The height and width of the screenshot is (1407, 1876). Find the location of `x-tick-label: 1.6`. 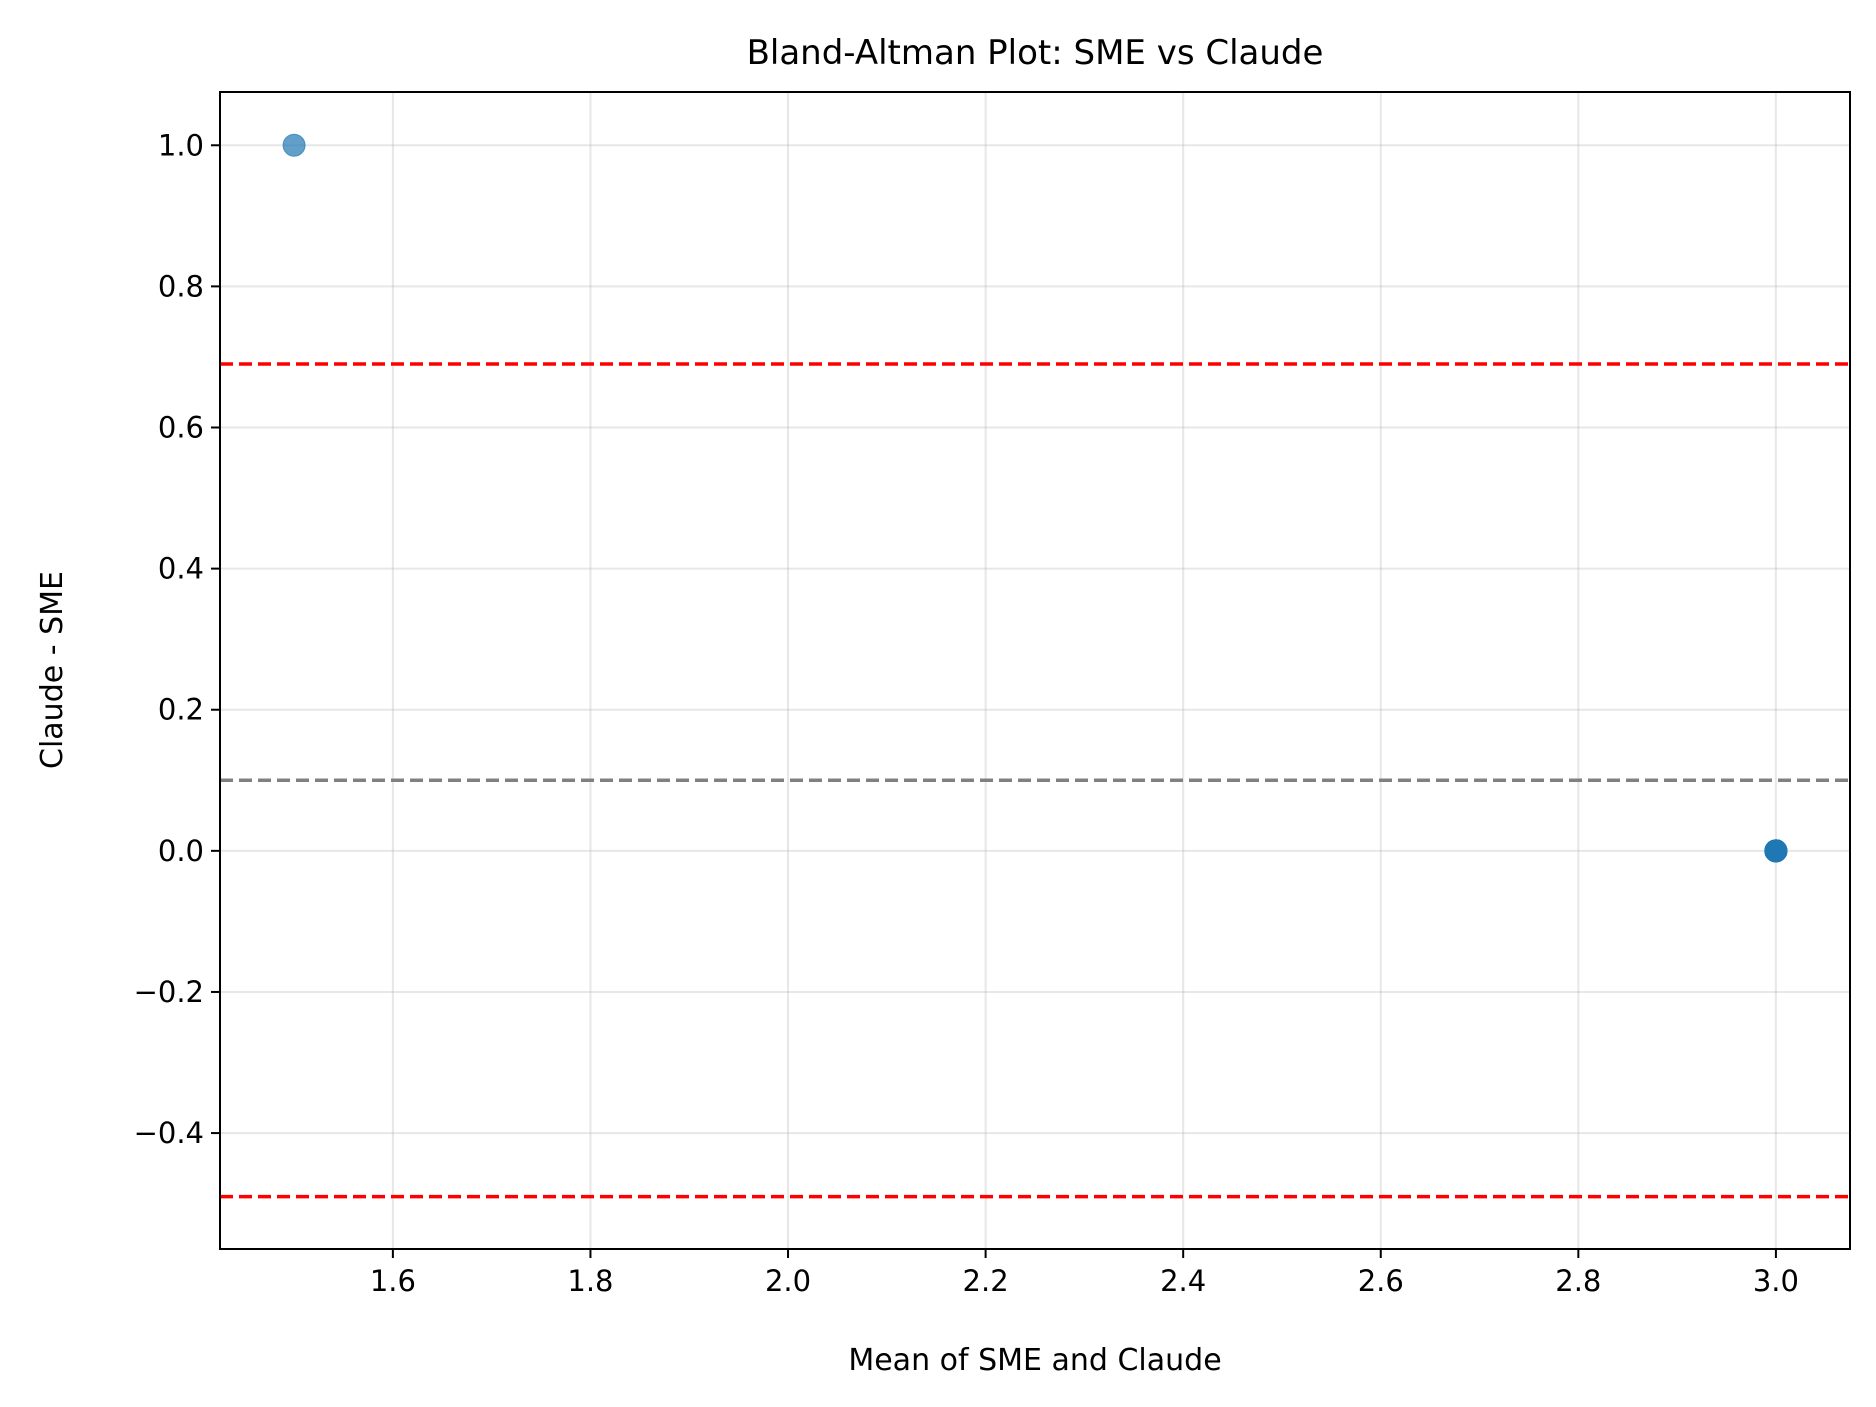

x-tick-label: 1.6 is located at coordinates (393, 1281).